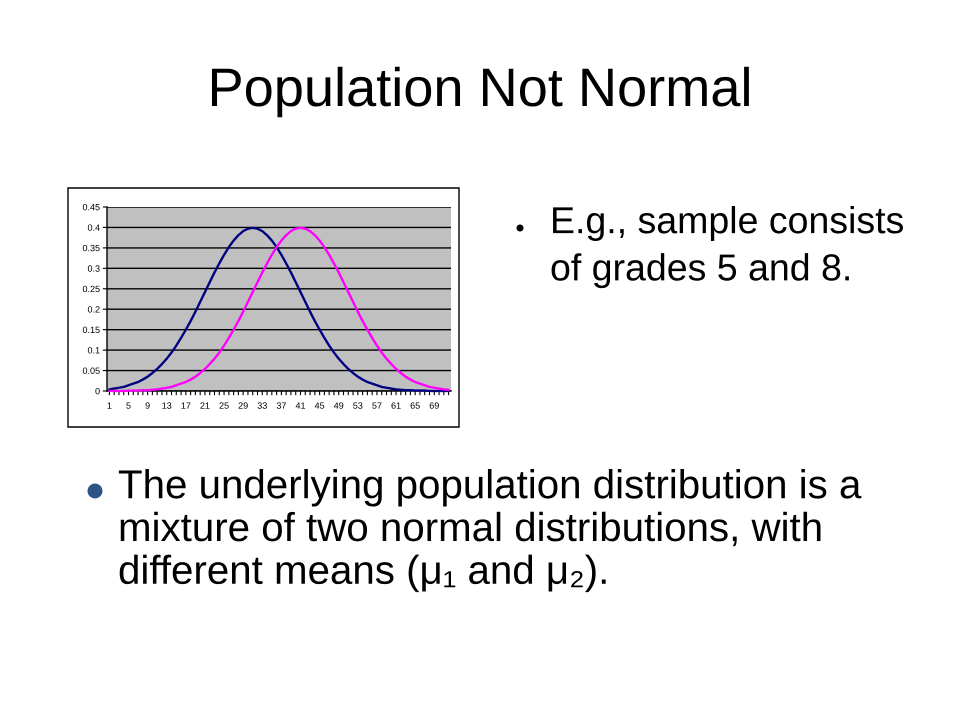  I want to click on y-tick-label: 0.05, so click(91, 371).